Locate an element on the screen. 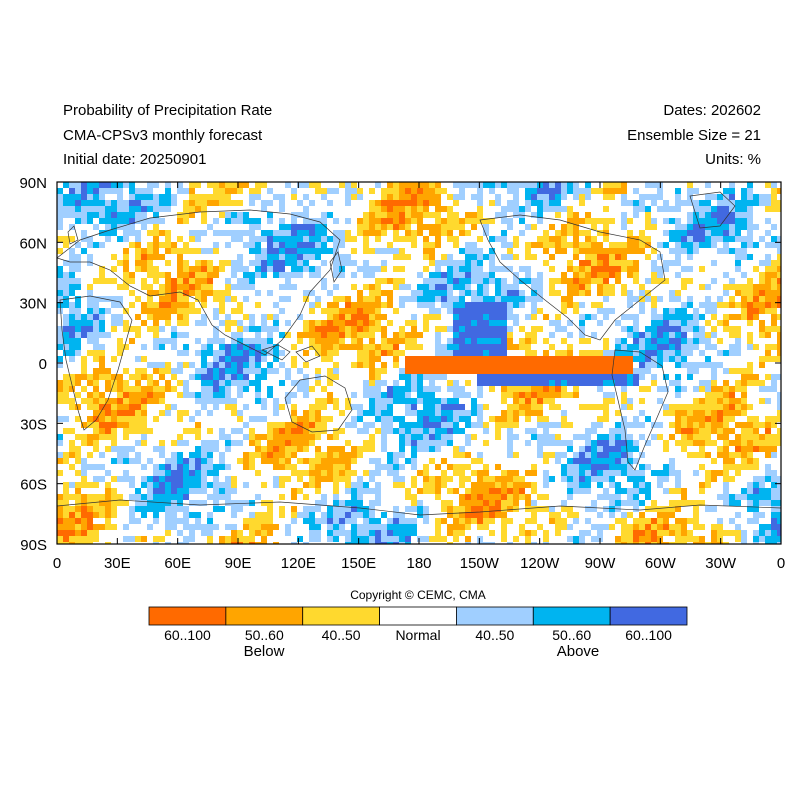 Image resolution: width=800 pixels, height=800 pixels. lon-label: 60W is located at coordinates (661, 563).